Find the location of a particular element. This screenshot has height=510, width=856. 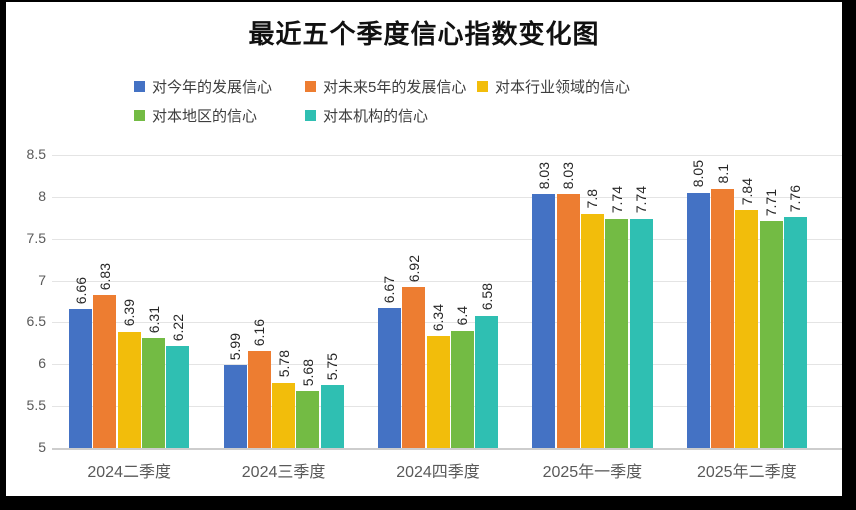

legend-item: 对今年的发展信心 is located at coordinates (203, 86).